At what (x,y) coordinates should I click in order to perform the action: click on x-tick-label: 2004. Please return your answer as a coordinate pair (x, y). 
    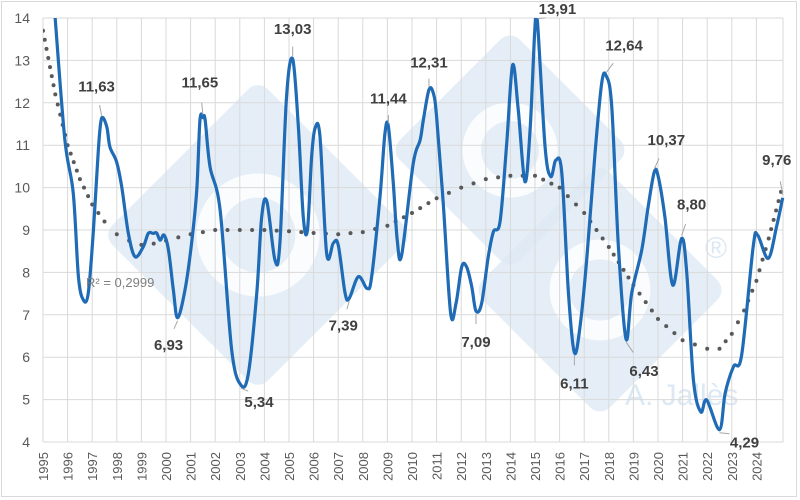
    Looking at the image, I should click on (264, 466).